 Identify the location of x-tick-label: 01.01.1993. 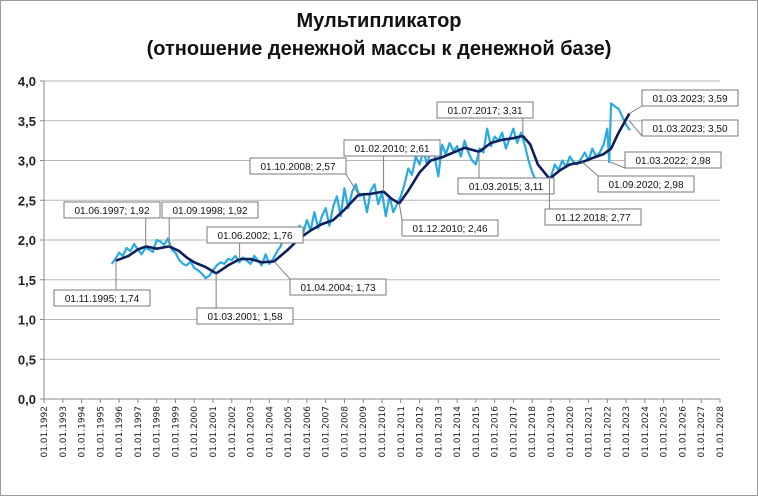
(64, 432).